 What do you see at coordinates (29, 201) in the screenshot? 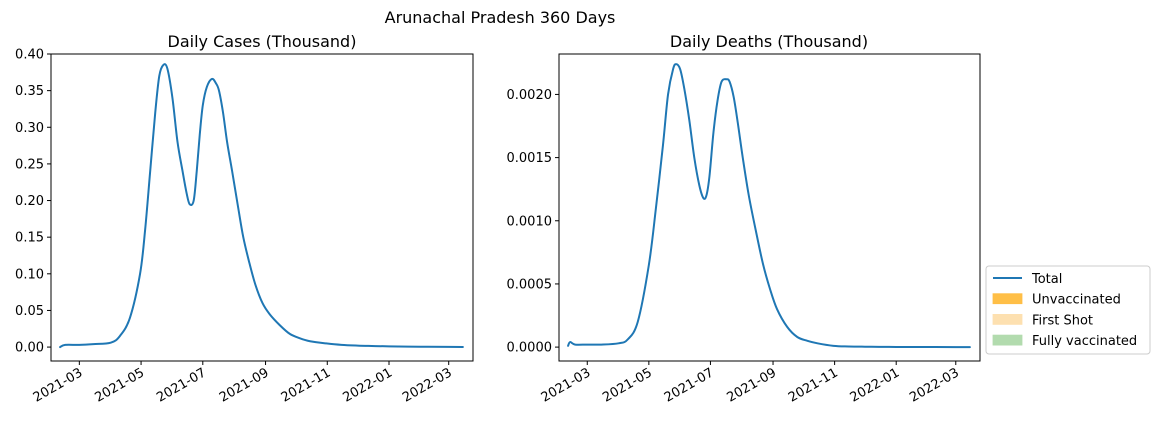
I see `y-tick-label: 0.20` at bounding box center [29, 201].